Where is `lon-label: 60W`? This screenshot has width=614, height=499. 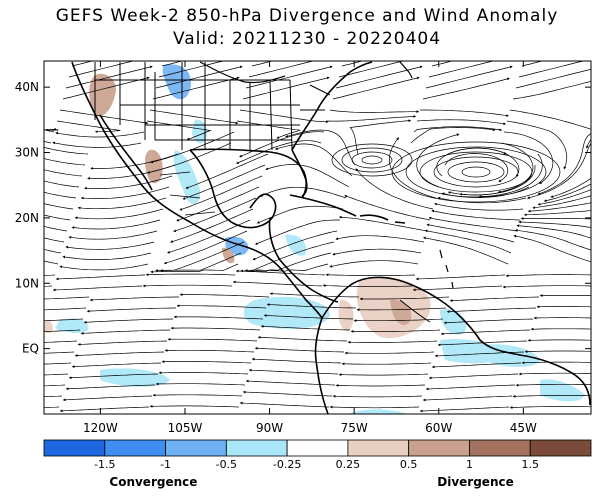
lon-label: 60W is located at coordinates (438, 428).